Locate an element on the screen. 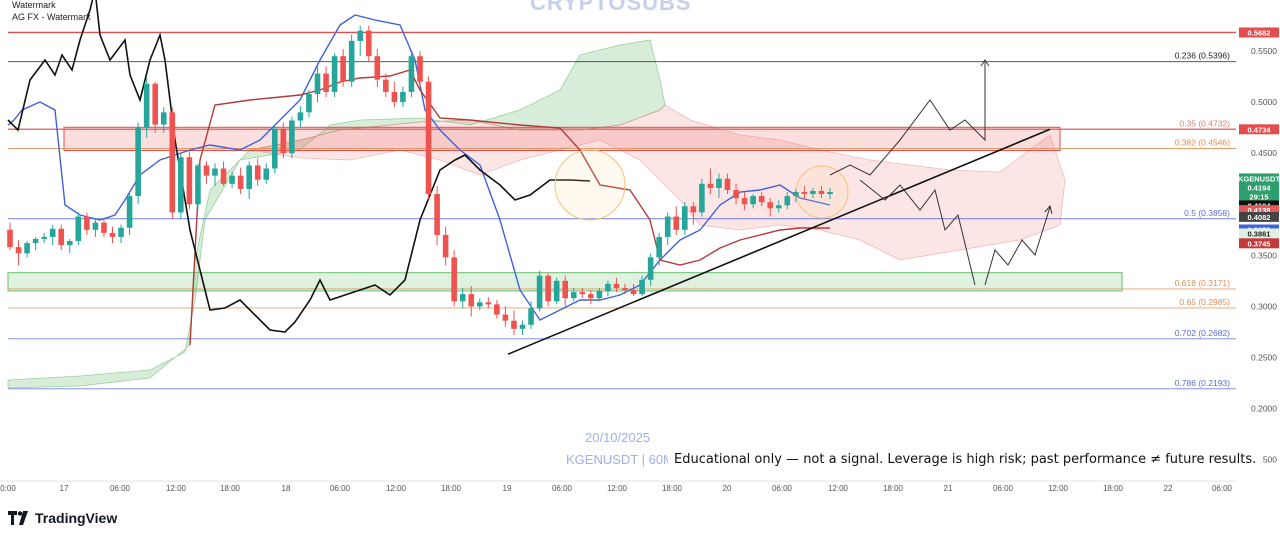 The height and width of the screenshot is (540, 1280). price-label-1: 0.4734 is located at coordinates (1260, 129).